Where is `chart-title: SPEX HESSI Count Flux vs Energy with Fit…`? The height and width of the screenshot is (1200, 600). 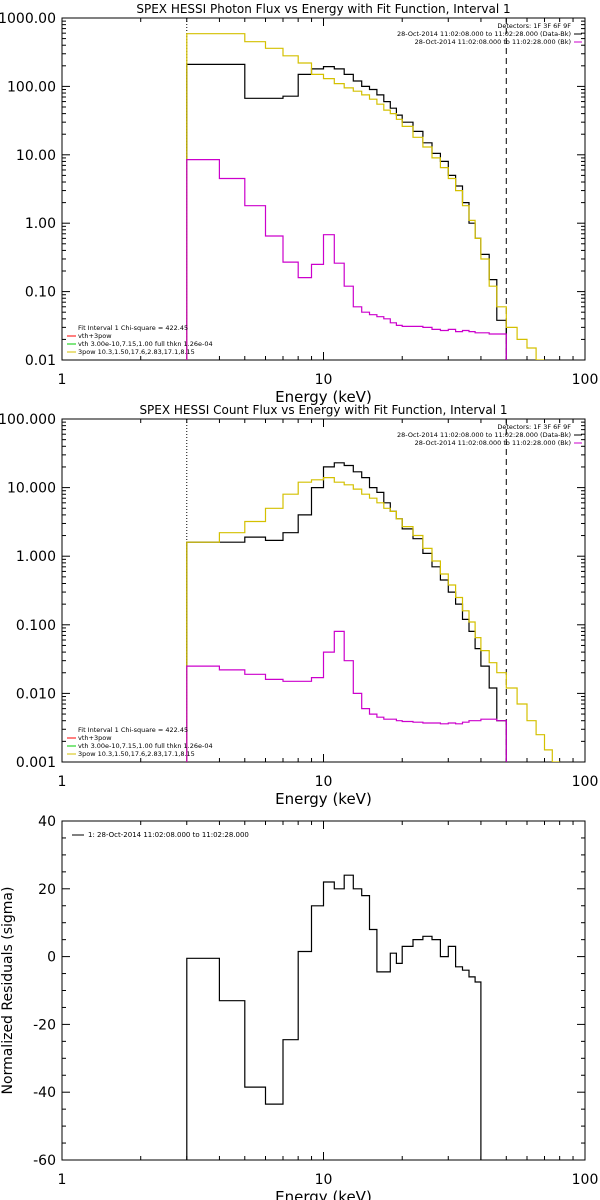 chart-title: SPEX HESSI Count Flux vs Energy with Fit… is located at coordinates (323, 410).